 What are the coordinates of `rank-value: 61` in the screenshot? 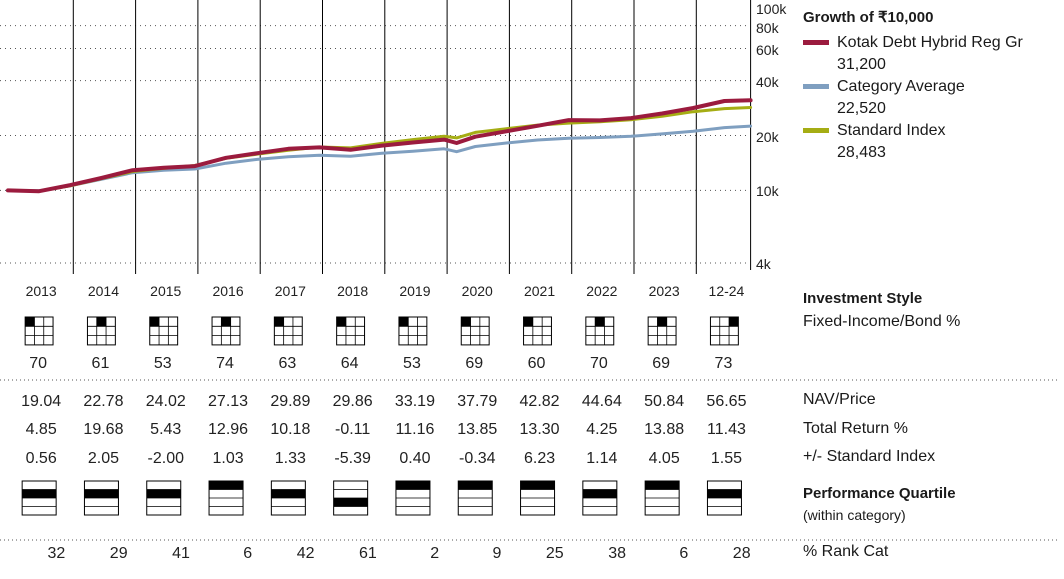 It's located at (368, 553).